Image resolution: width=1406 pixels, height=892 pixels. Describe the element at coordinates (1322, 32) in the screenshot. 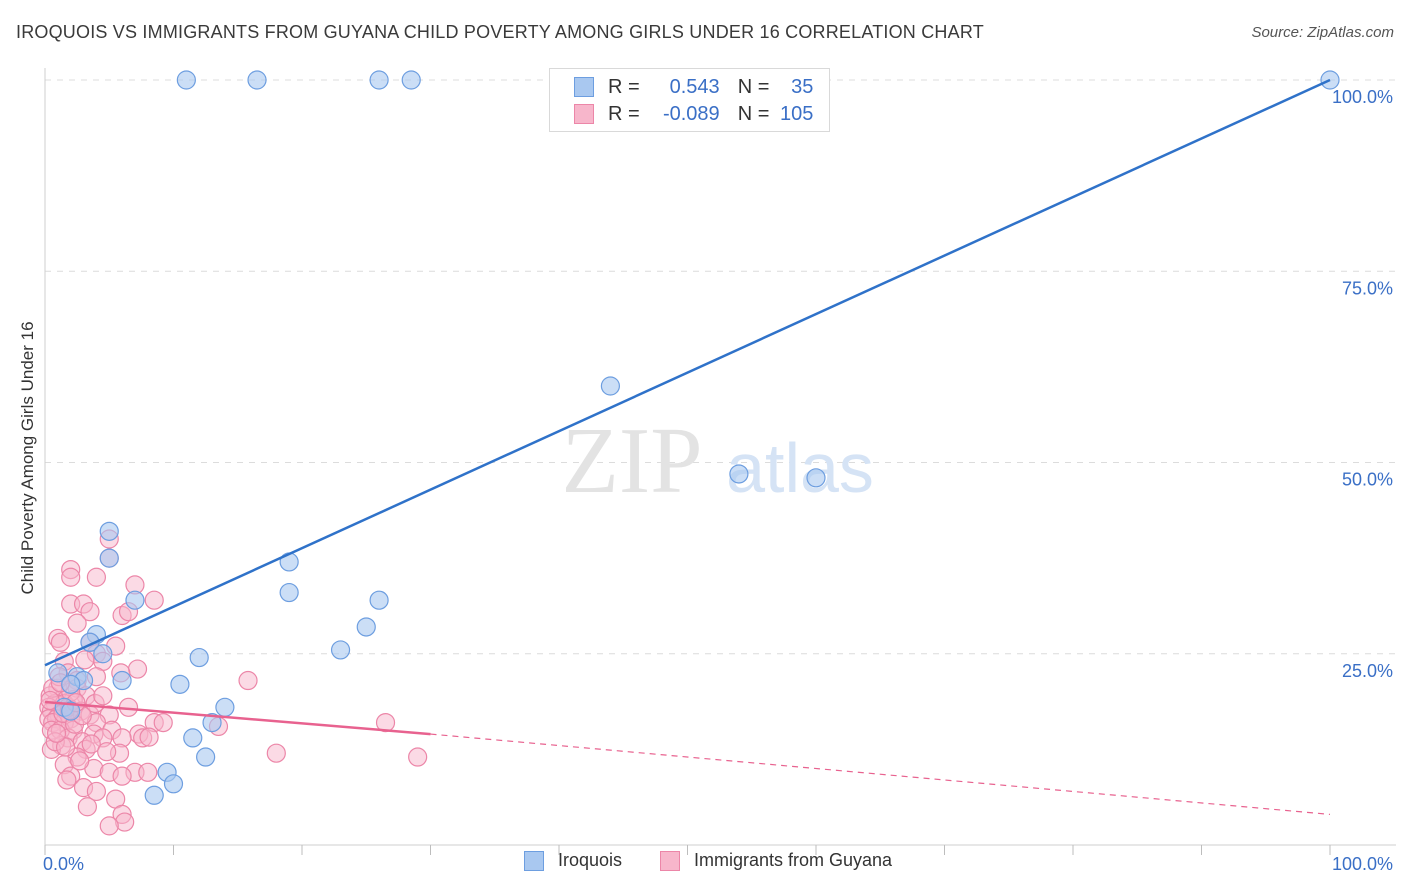

I see `source-label: Source: ZipAtlas.com` at that location.